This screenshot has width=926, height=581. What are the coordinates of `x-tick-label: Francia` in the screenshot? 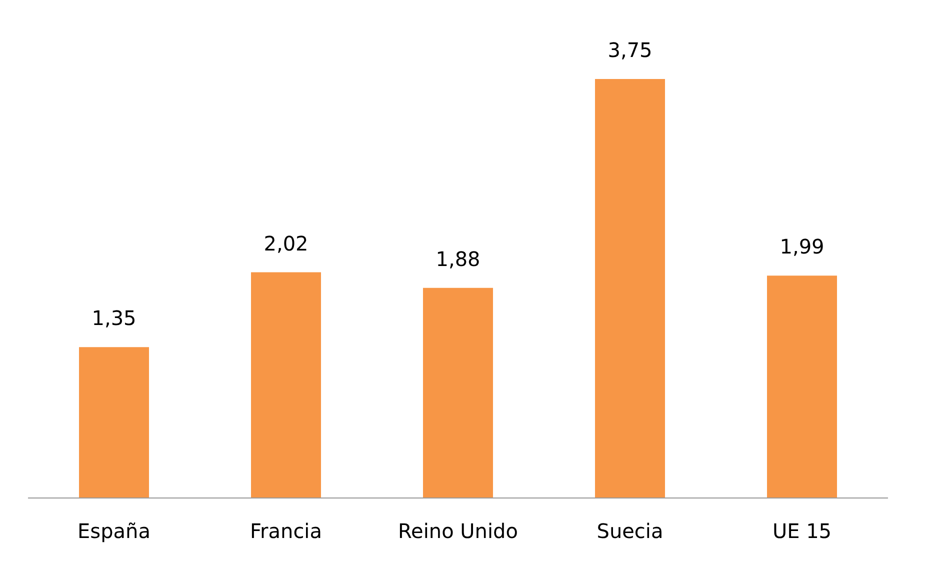 It's located at (286, 531).